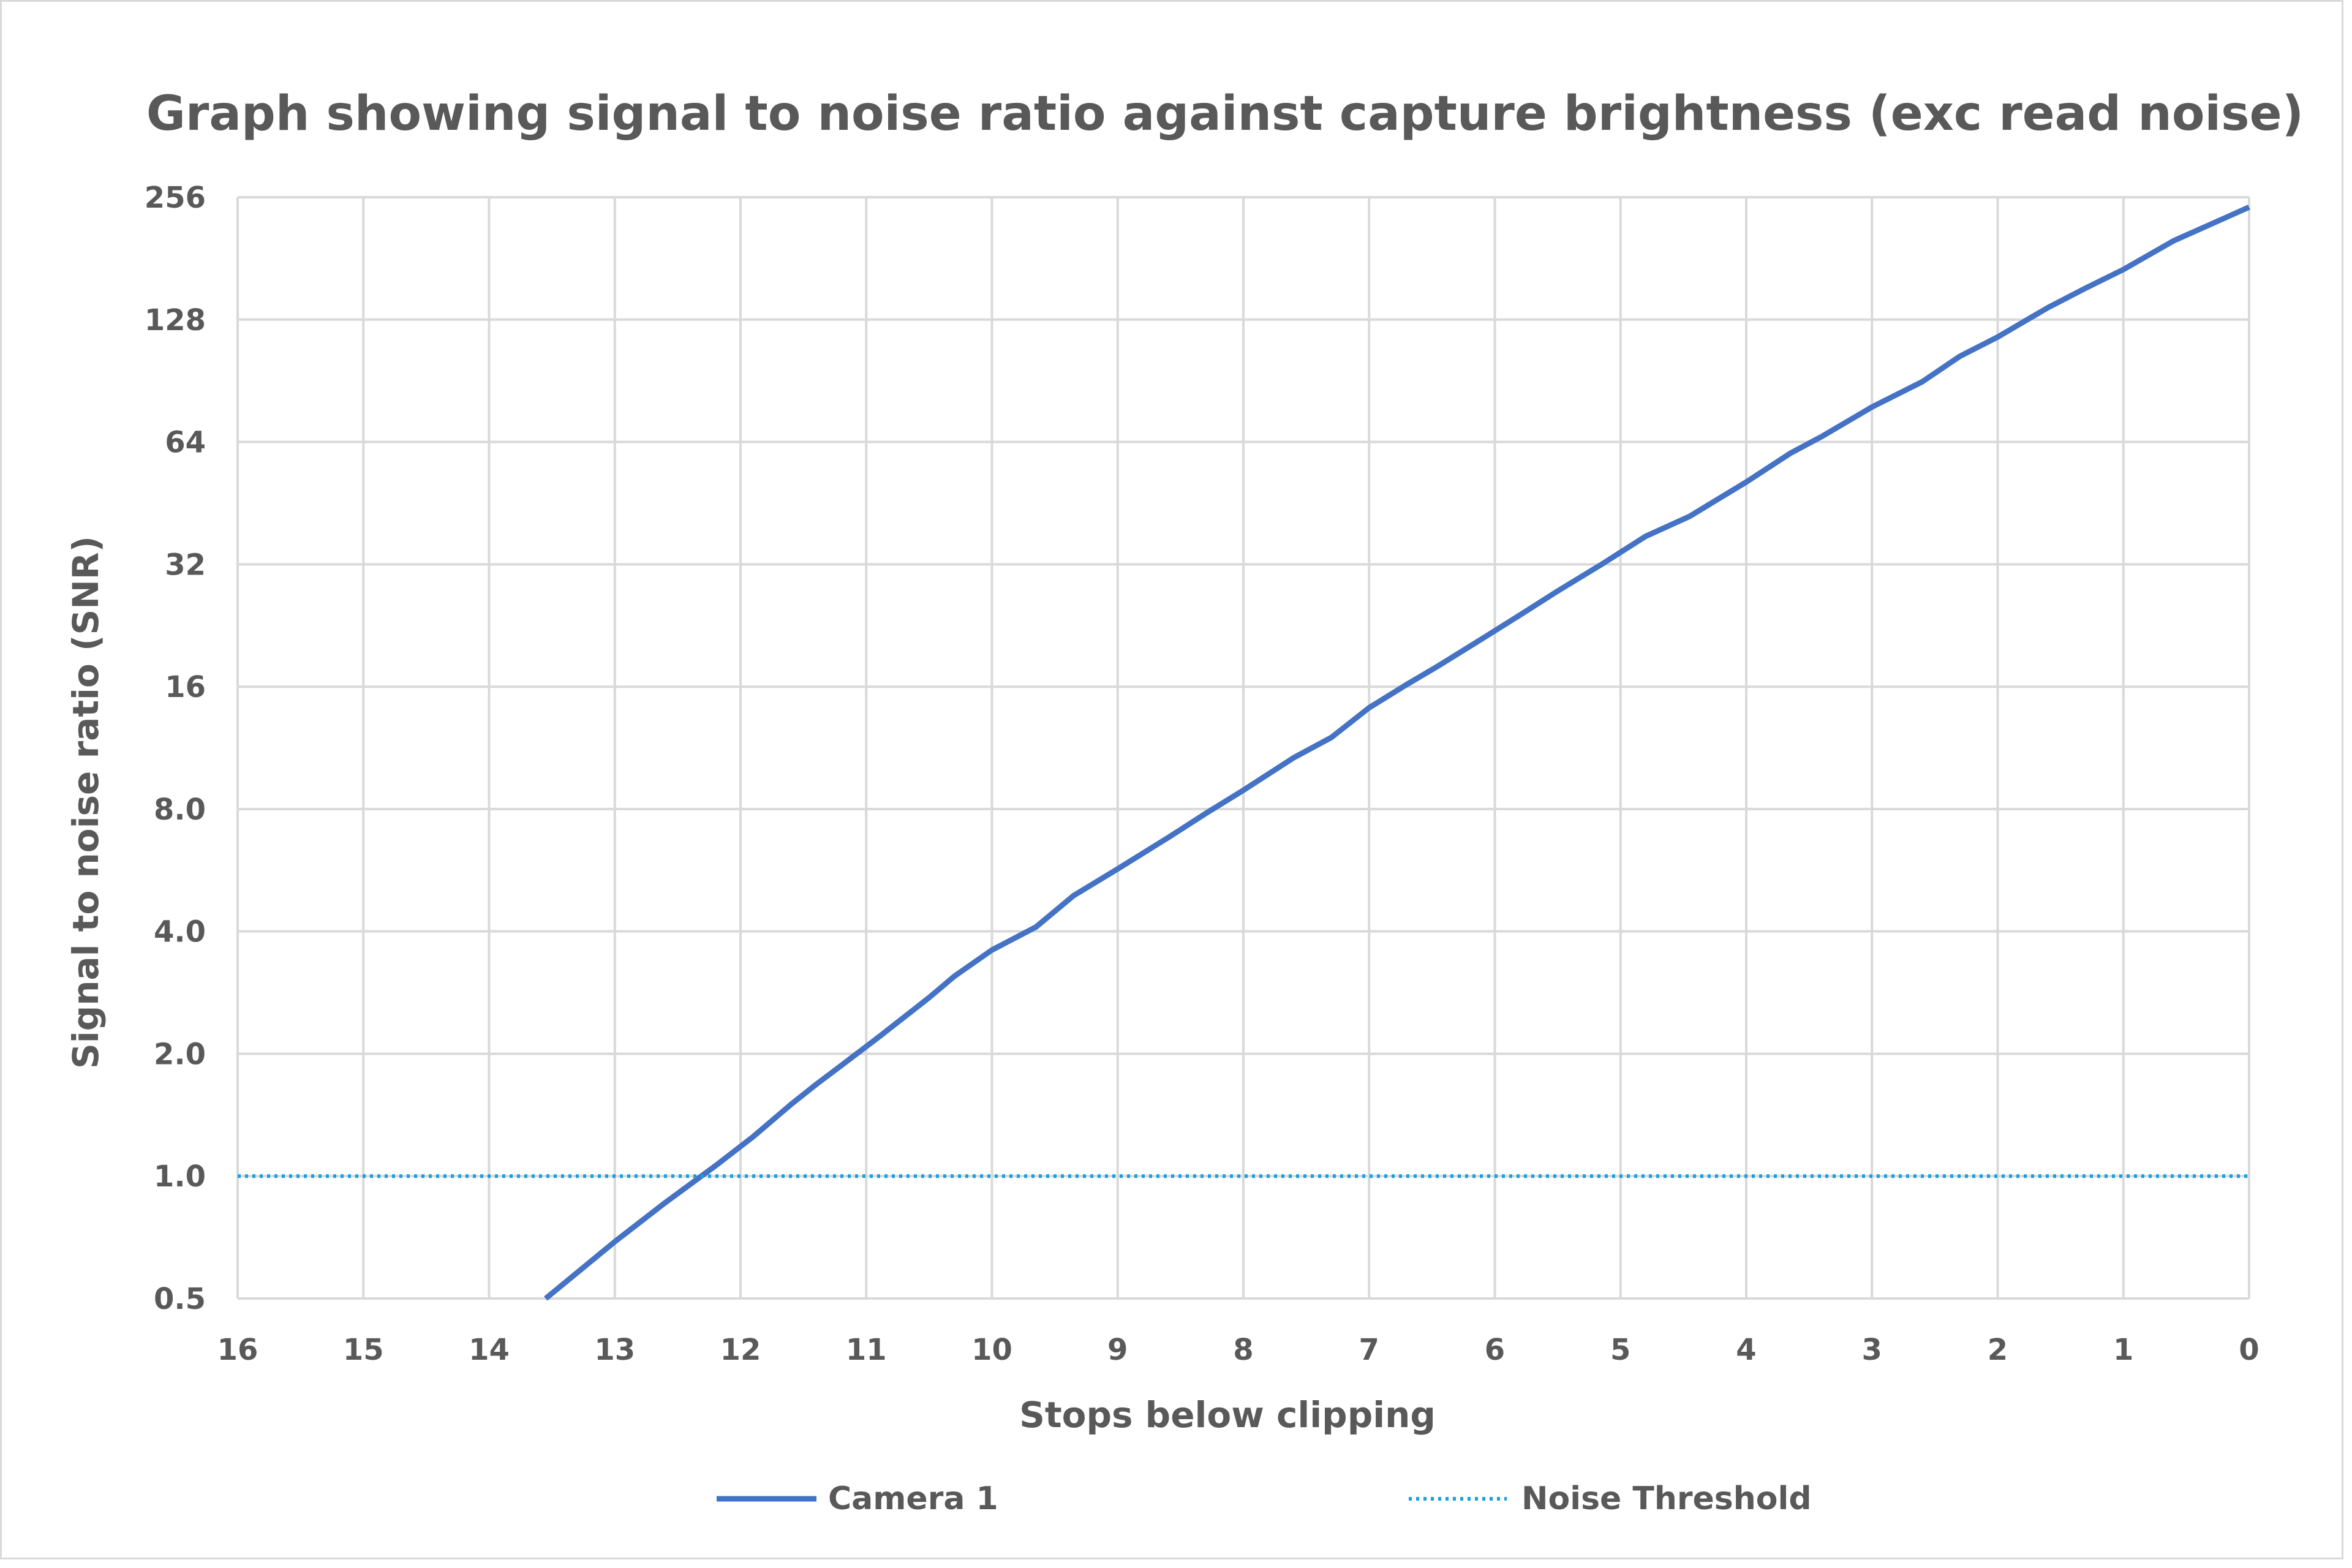 The height and width of the screenshot is (1568, 2352). Describe the element at coordinates (238, 1350) in the screenshot. I see `x-tick-label: 16` at that location.